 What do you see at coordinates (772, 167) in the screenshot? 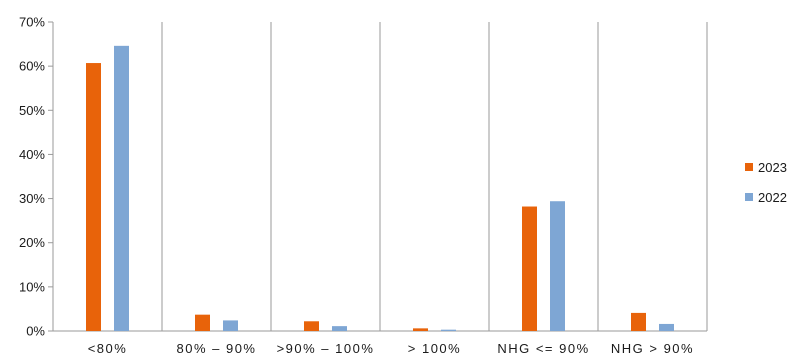
I see `legend-label-2023: 2023` at bounding box center [772, 167].